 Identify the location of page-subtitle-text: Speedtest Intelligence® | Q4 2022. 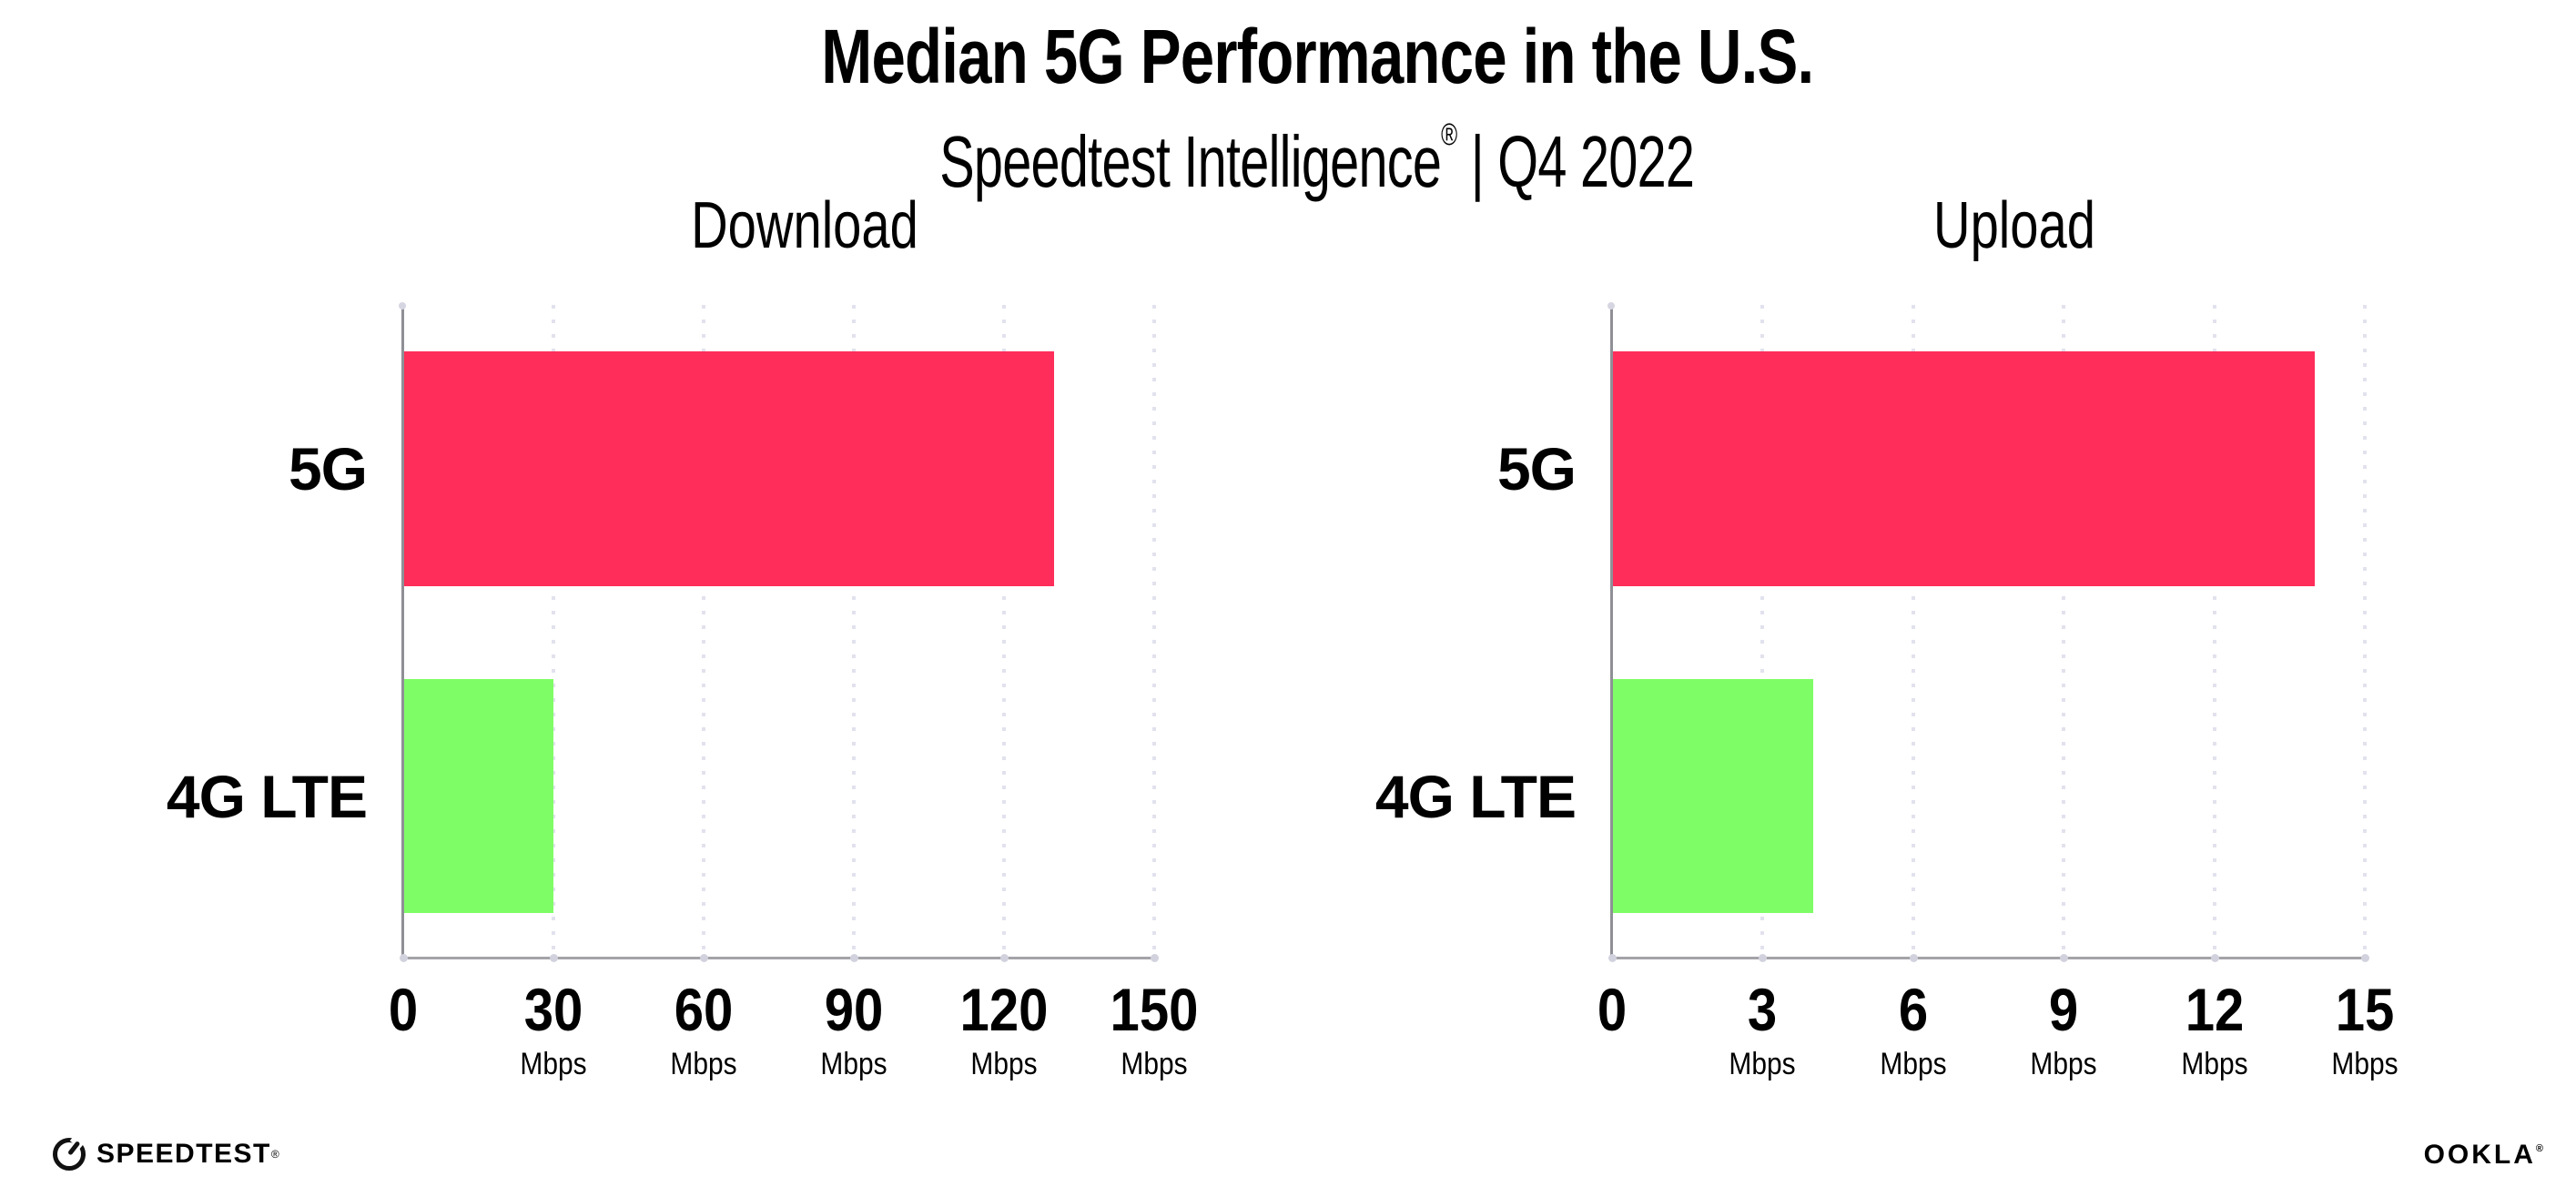
(1317, 160).